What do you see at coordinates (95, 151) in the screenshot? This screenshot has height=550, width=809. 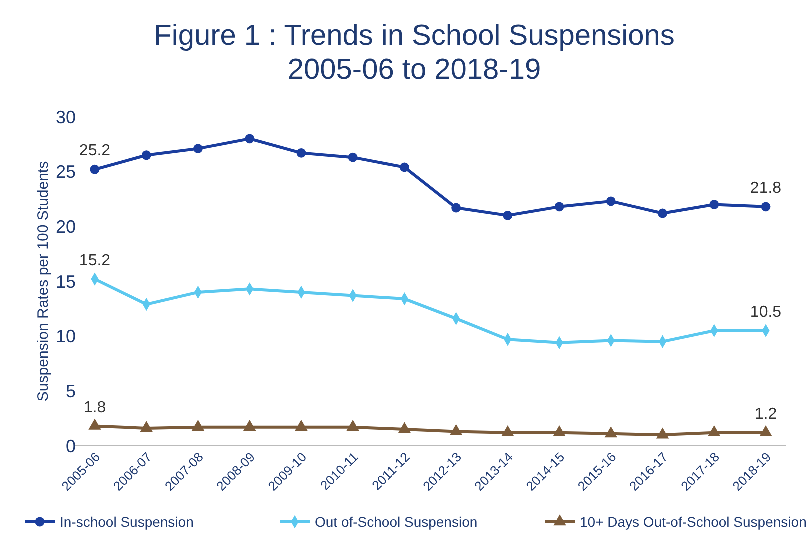 I see `data-label: 25.2` at bounding box center [95, 151].